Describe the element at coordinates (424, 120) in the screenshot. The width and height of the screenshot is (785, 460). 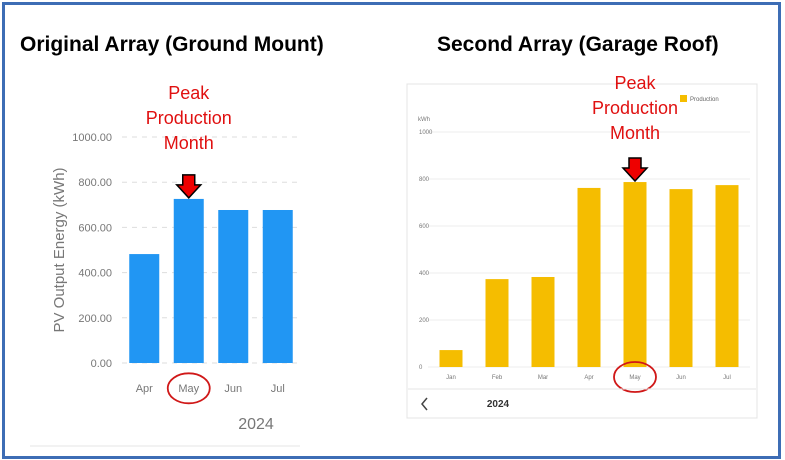
I see `y-axis-label: kWh` at that location.